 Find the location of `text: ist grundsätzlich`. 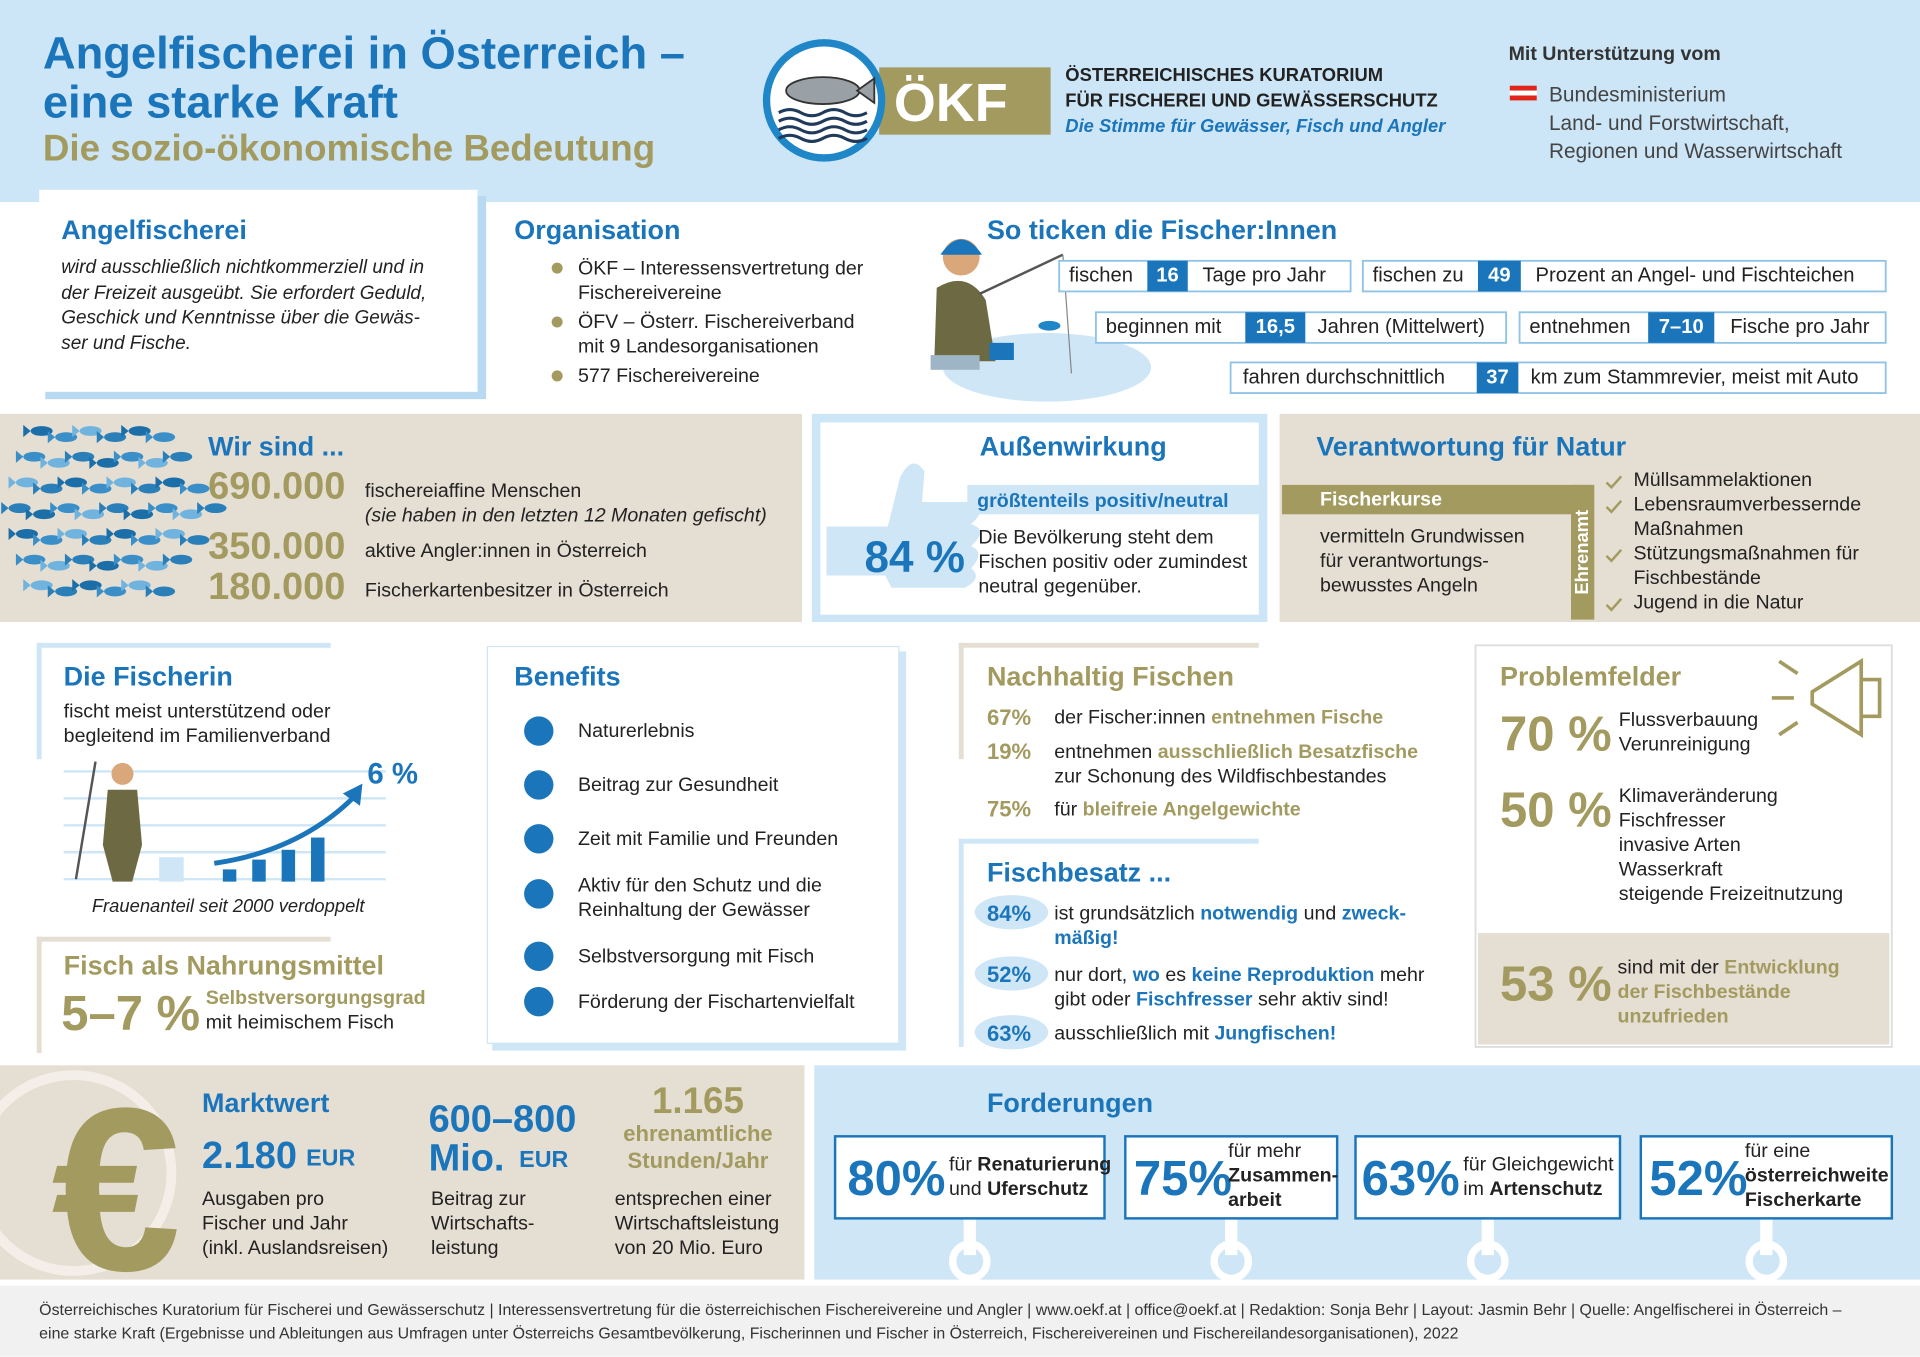

text: ist grundsätzlich is located at coordinates (1127, 914).